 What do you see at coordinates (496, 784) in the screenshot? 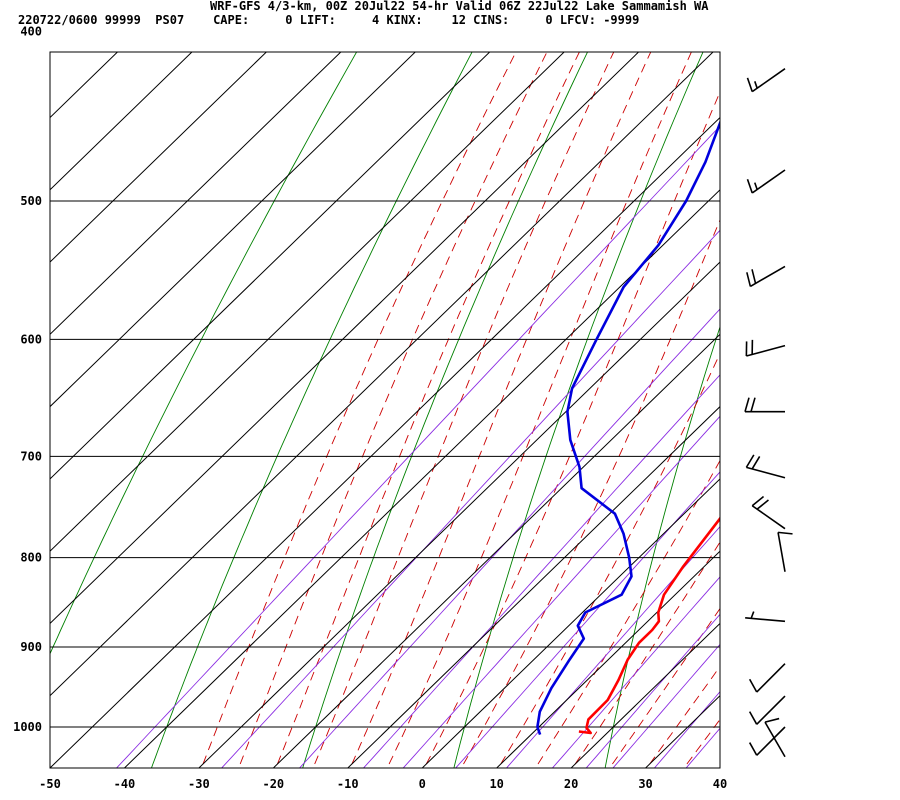
I see `temperature-tick-label: 10` at bounding box center [496, 784].